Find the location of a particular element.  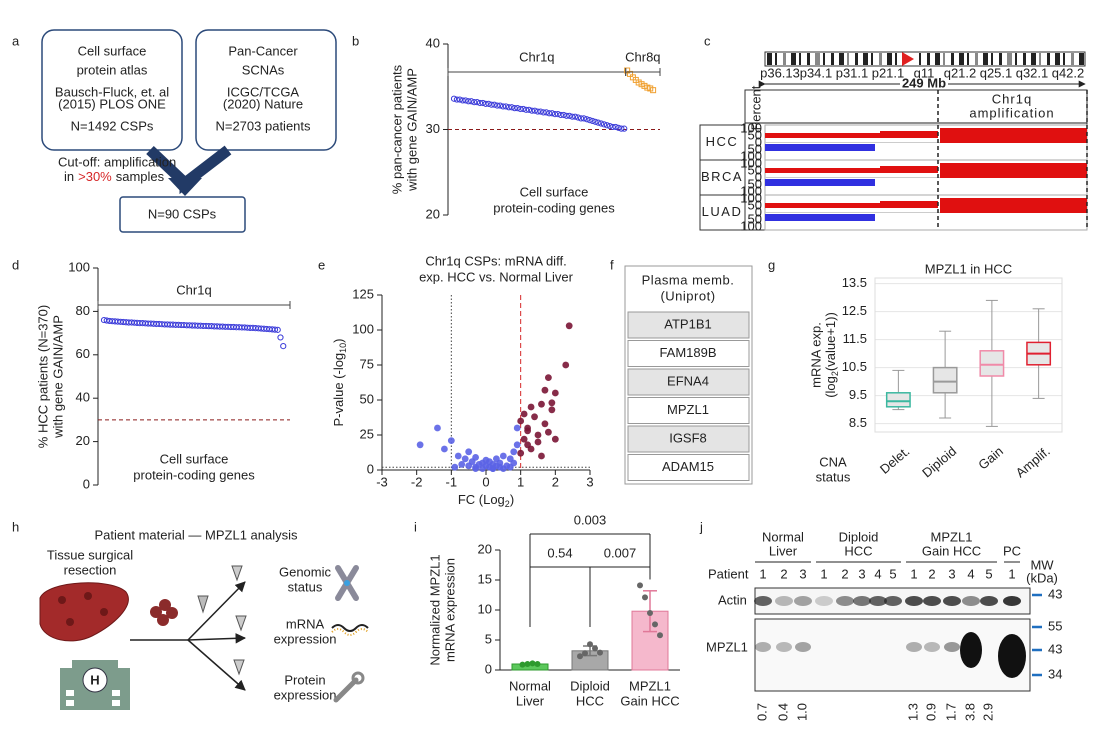

wrench is located at coordinates (346, 690).